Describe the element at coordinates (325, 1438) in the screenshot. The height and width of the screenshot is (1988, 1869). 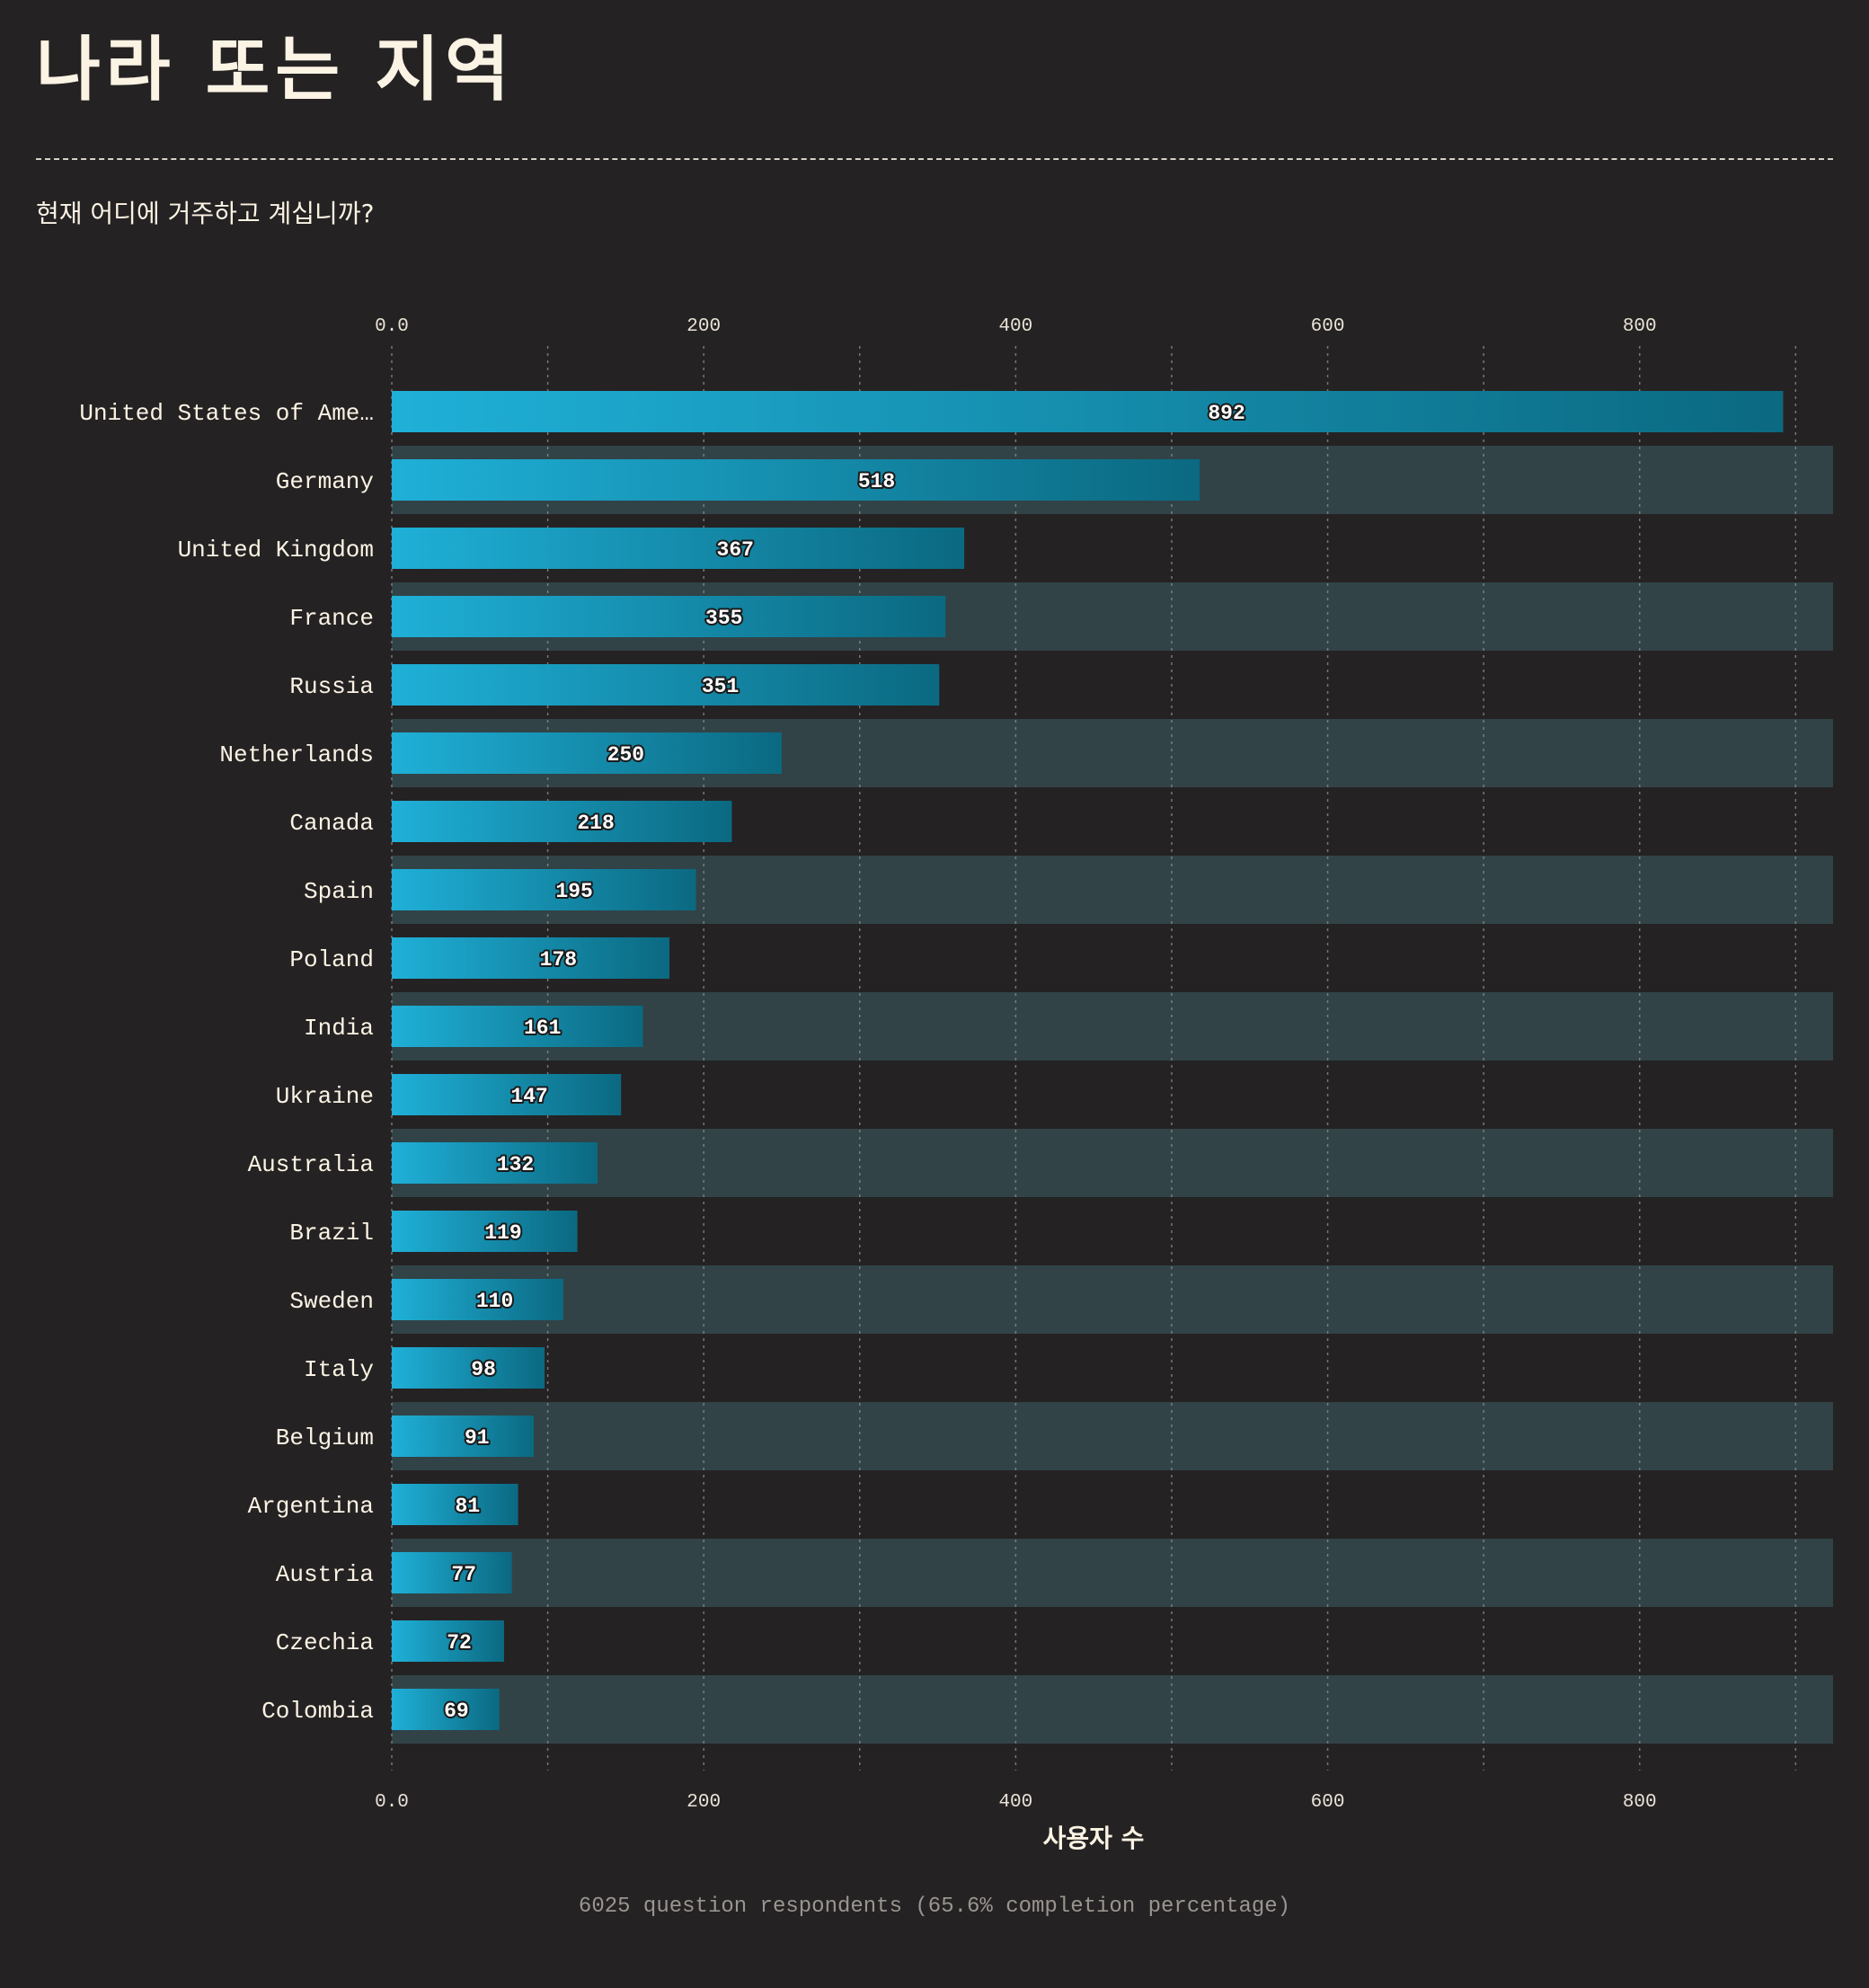
I see `category-label: Belgium` at that location.